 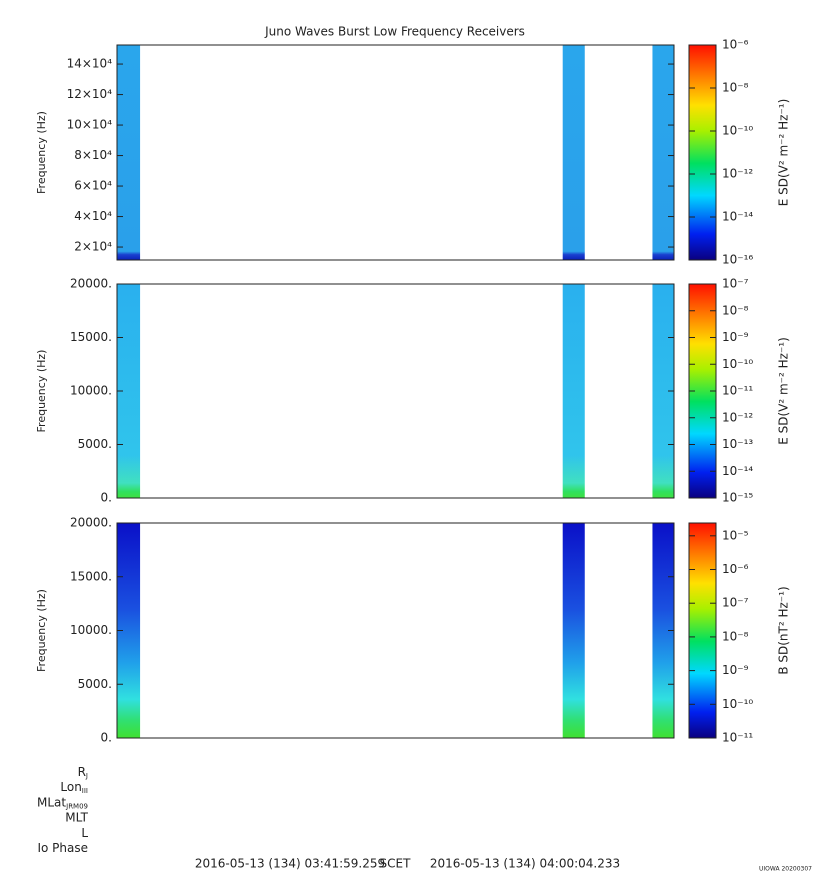 I want to click on footer-stamp: UIOWA 20200307, so click(x=785, y=869).